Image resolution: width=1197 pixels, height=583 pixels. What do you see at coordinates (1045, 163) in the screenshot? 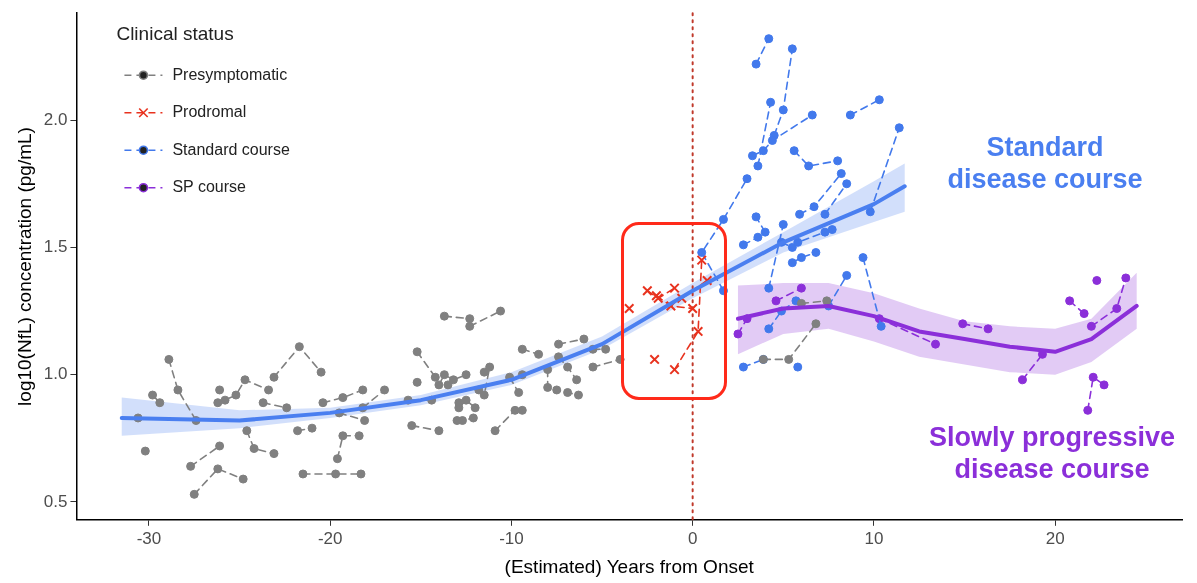
I see `annotation: Standard disease course` at bounding box center [1045, 163].